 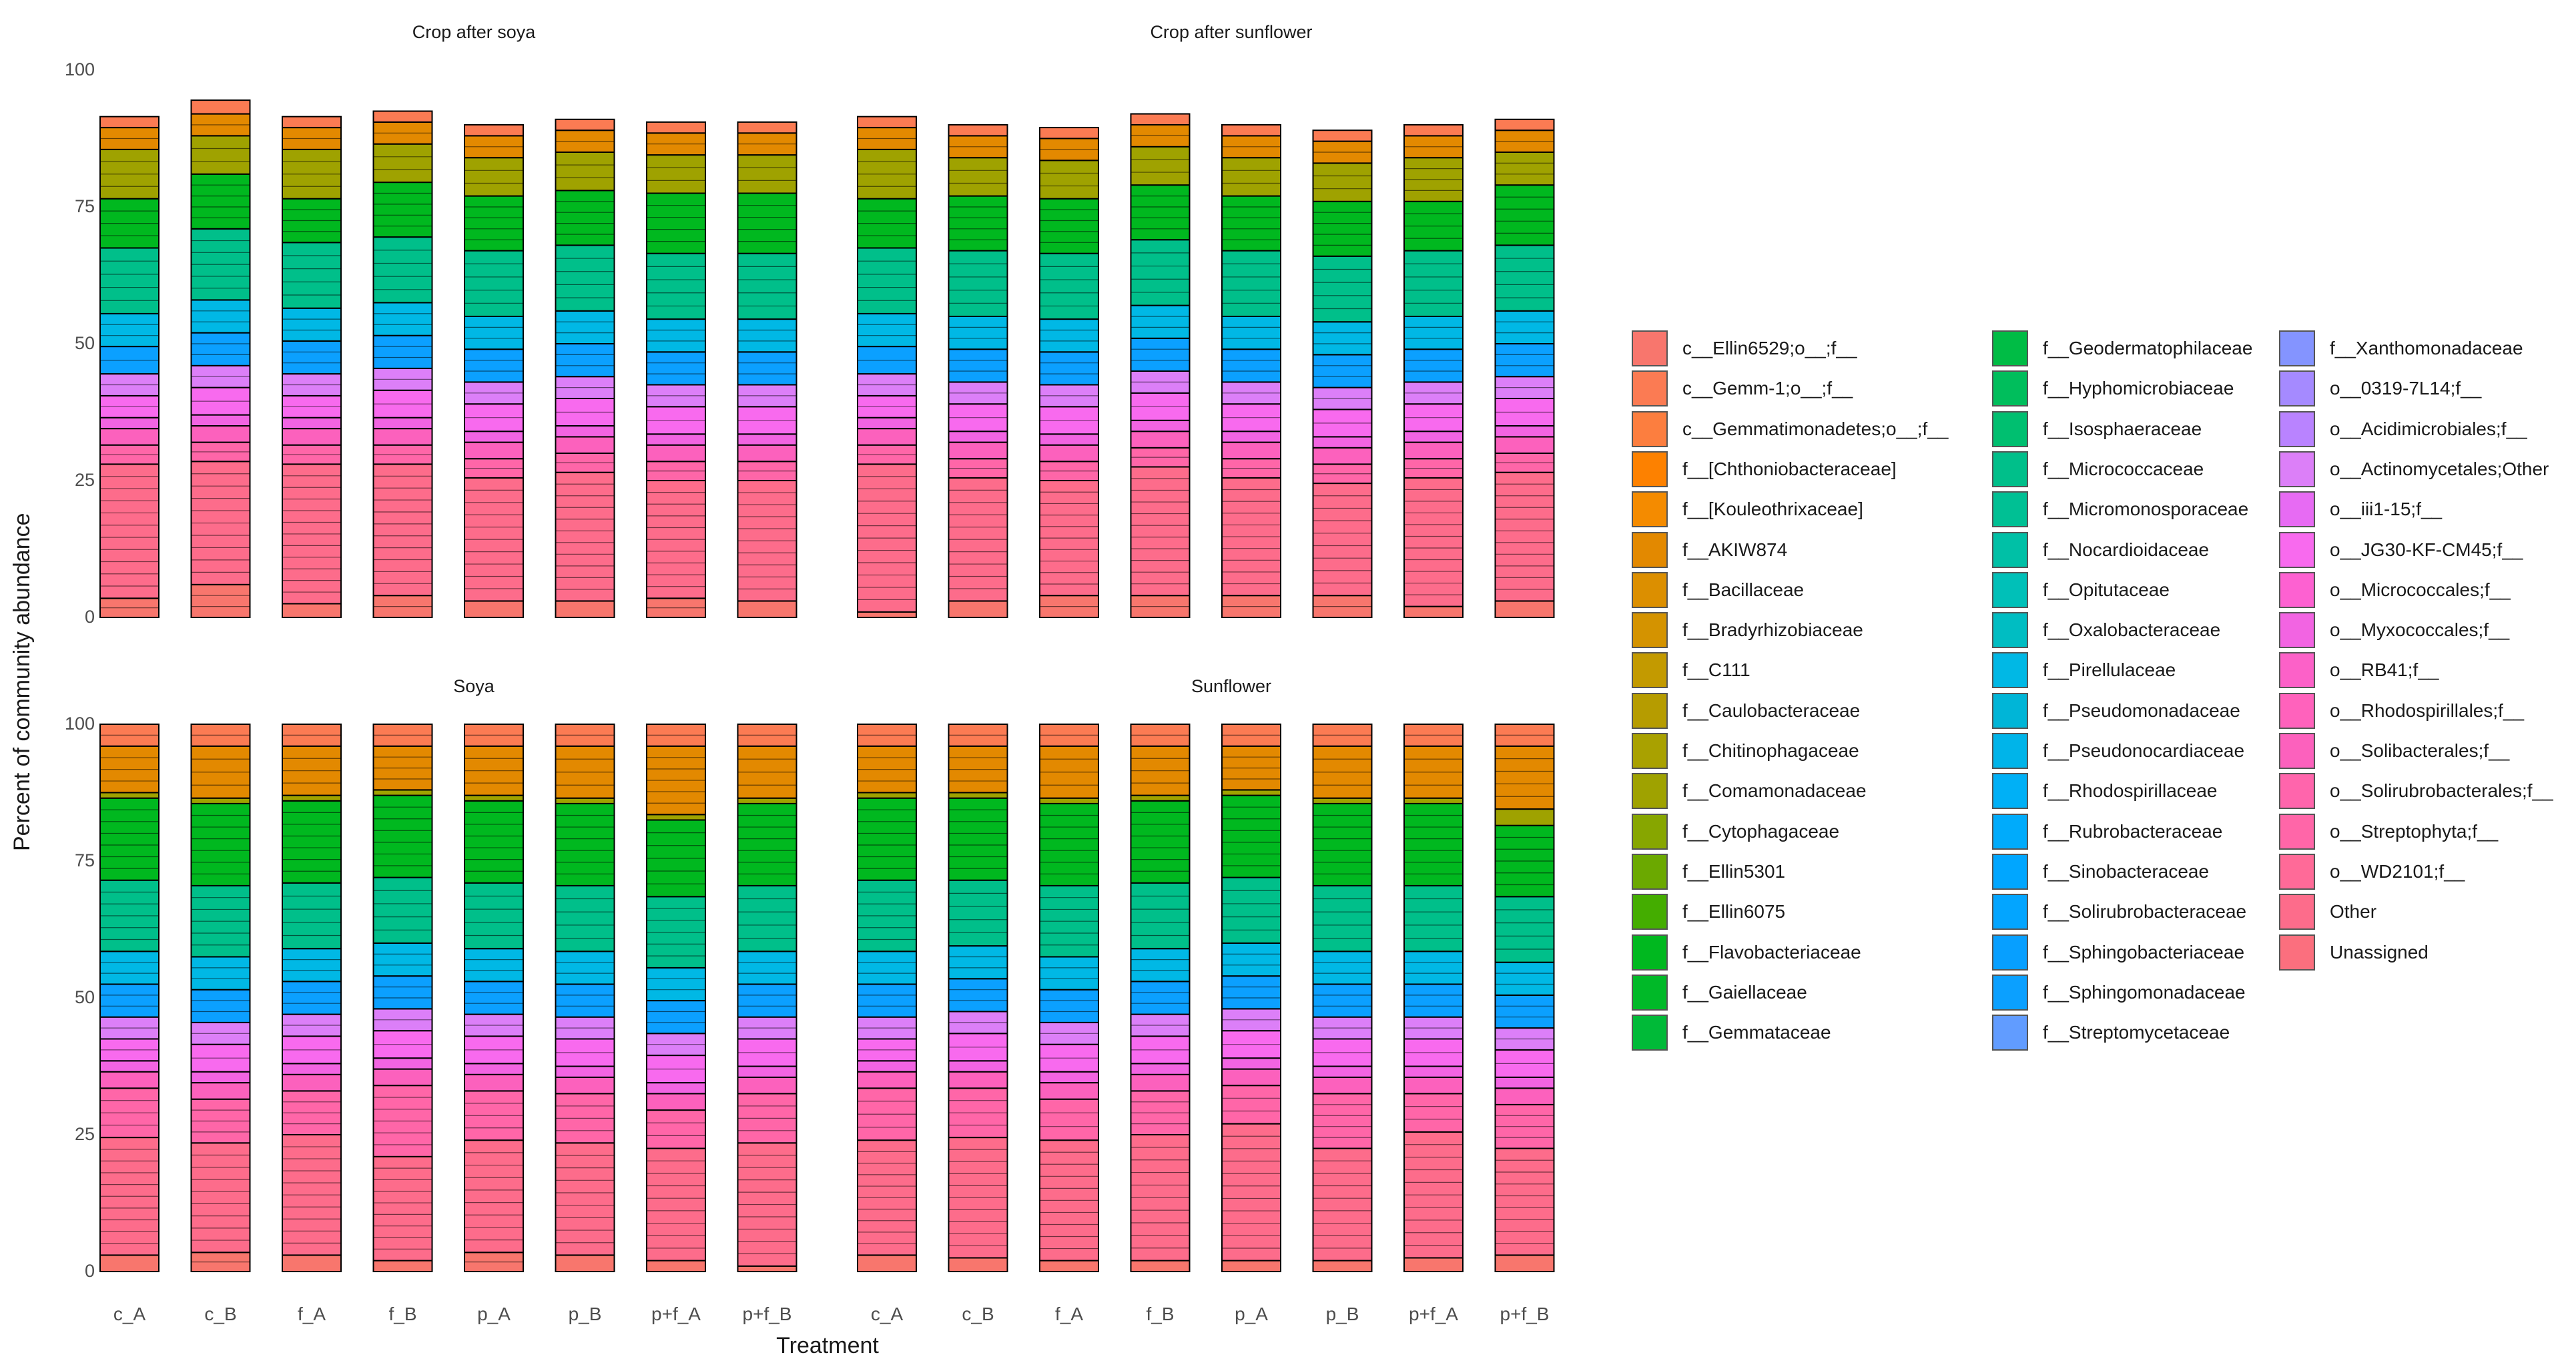 I want to click on legend-item: f__[Chthoniobacteraceae], so click(x=1764, y=469).